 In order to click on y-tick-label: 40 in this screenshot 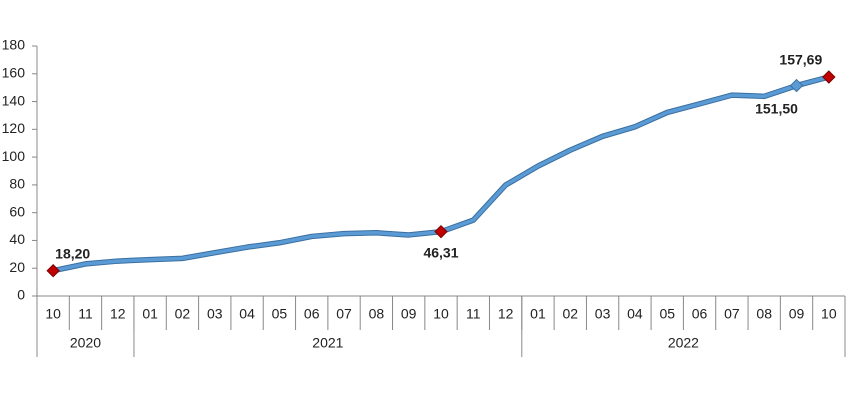, I will do `click(17, 239)`.